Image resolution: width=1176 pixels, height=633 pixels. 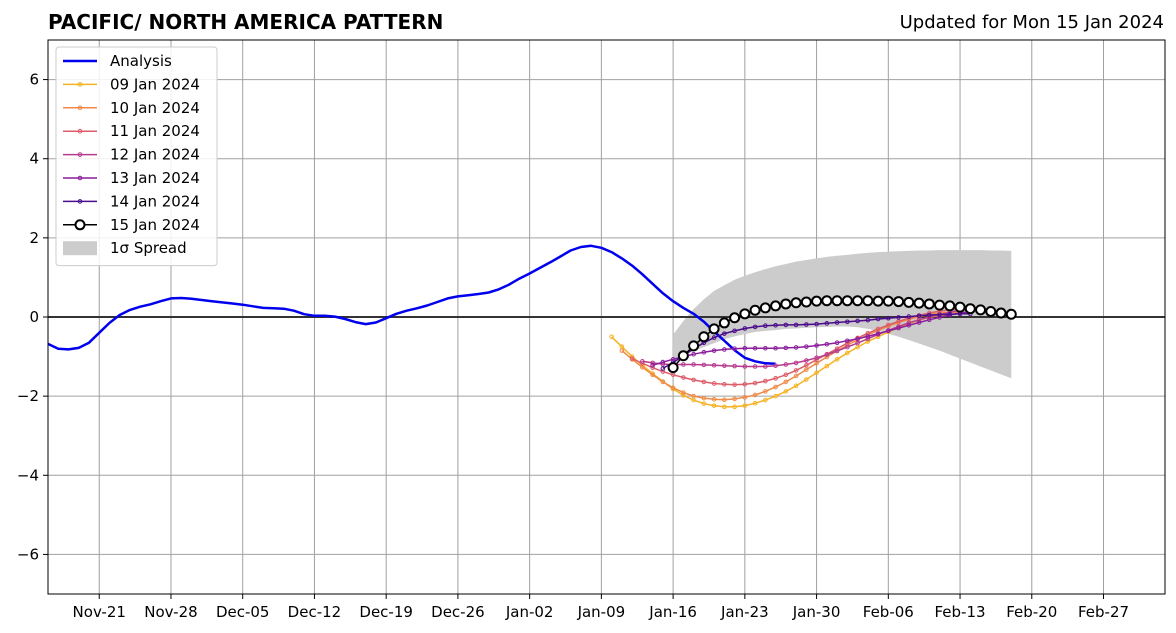 I want to click on legend-item-14-jan-2024: 14 Jan 2024, so click(x=131, y=201).